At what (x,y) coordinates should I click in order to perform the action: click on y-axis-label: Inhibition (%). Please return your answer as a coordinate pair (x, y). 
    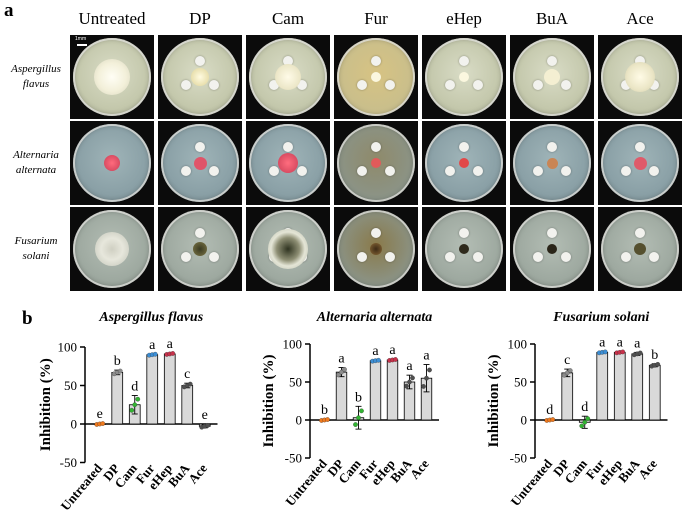
    Looking at the image, I should click on (46, 404).